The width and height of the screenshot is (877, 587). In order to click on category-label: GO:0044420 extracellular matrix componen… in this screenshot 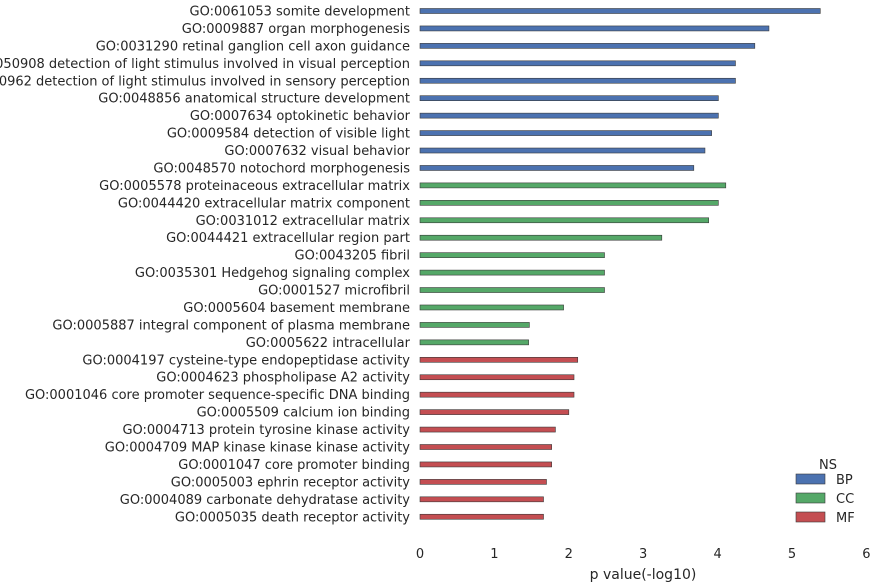, I will do `click(264, 203)`.